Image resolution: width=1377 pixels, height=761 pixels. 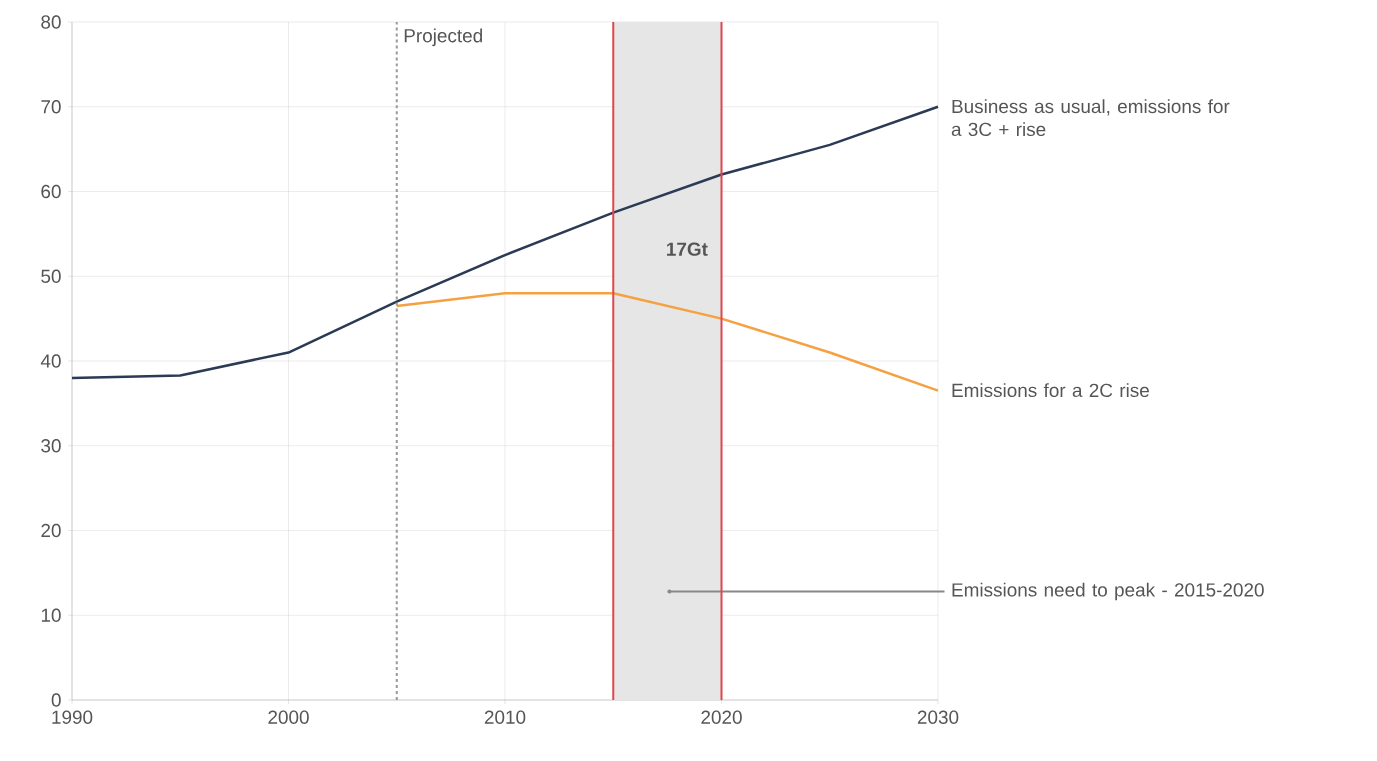 What do you see at coordinates (667, 341) in the screenshot?
I see `line-series` at bounding box center [667, 341].